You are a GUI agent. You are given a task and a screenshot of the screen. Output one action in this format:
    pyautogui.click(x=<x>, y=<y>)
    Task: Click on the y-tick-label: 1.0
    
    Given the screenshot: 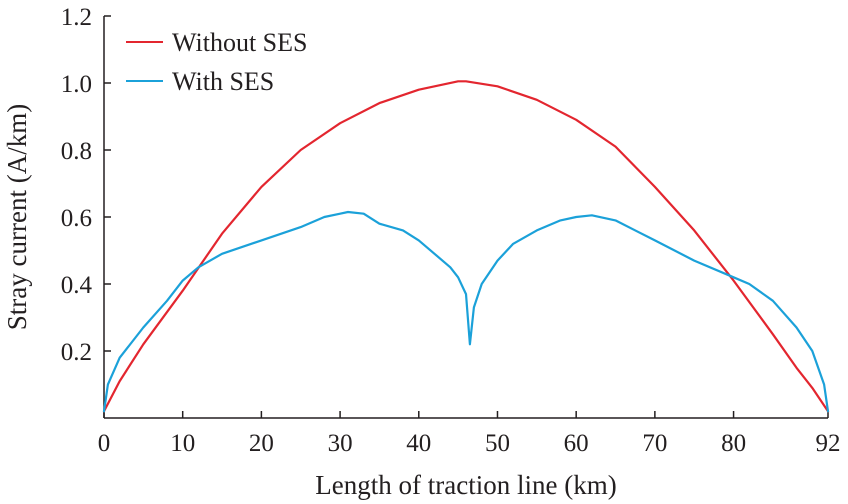 What is the action you would take?
    pyautogui.click(x=76, y=84)
    